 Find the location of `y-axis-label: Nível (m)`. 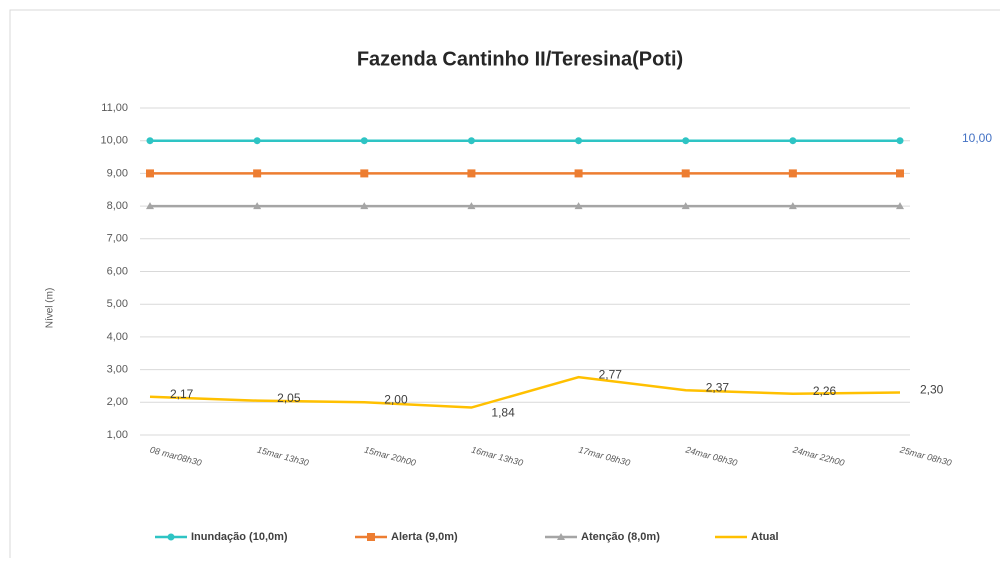

y-axis-label: Nível (m) is located at coordinates (50, 308).